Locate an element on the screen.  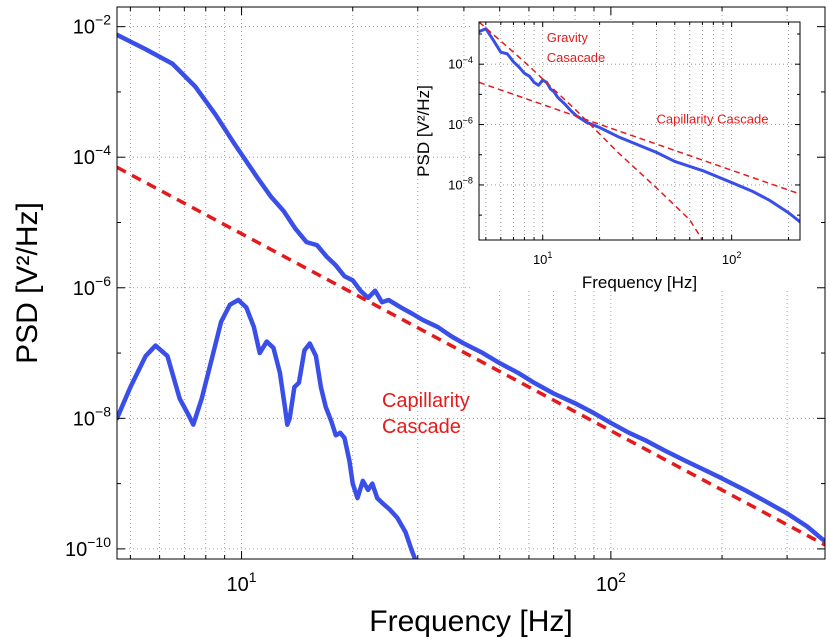
plot-area is located at coordinates (639, 131).